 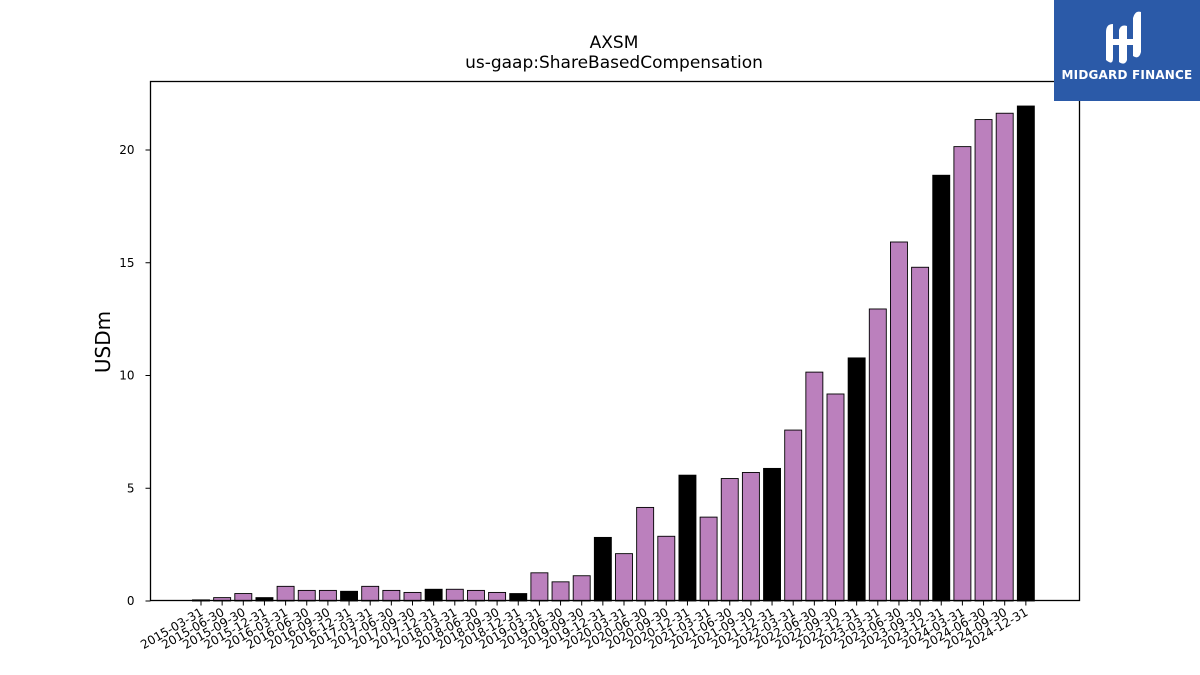 I want to click on y-tick-label: 10, so click(x=126, y=376).